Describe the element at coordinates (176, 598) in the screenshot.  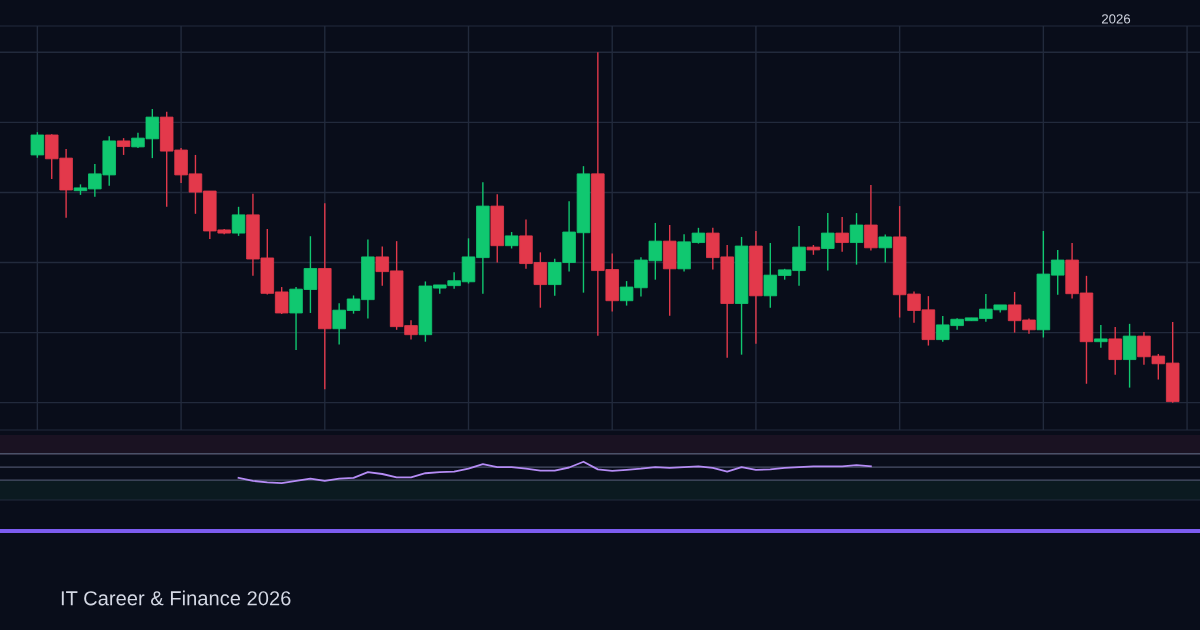
I see `text: IT Career & Finance 2026` at that location.